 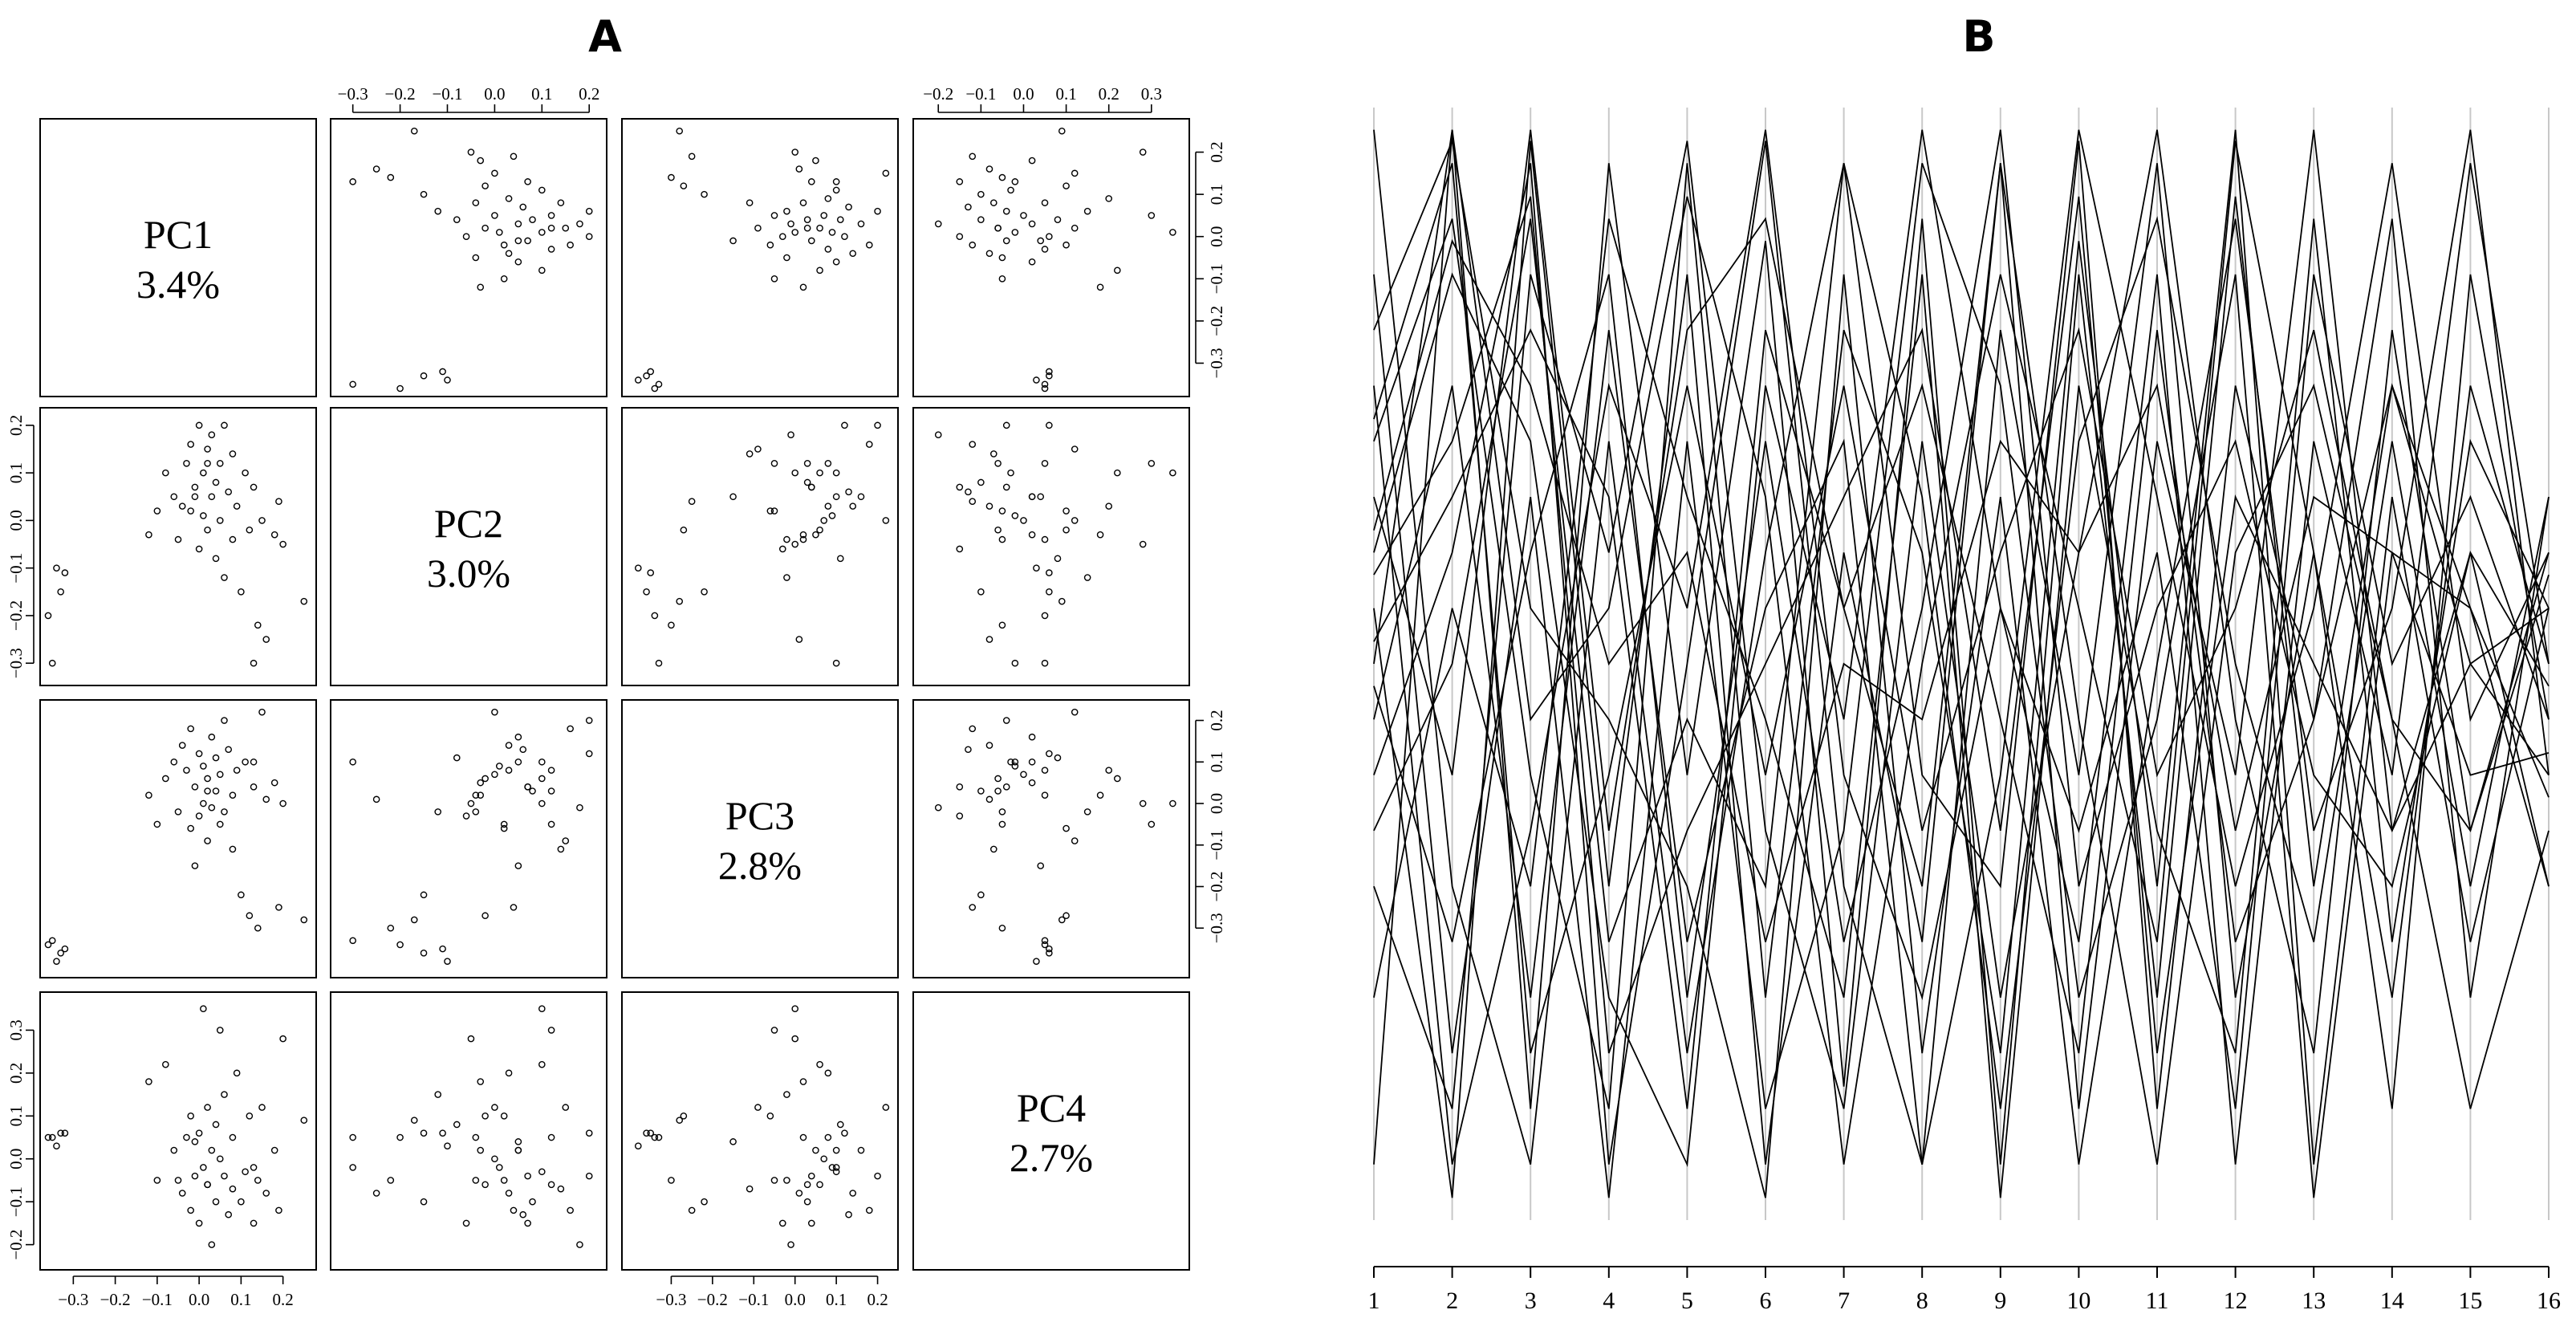 What do you see at coordinates (795, 1299) in the screenshot?
I see `pairs-x-tick-label-3-4: 0.0` at bounding box center [795, 1299].